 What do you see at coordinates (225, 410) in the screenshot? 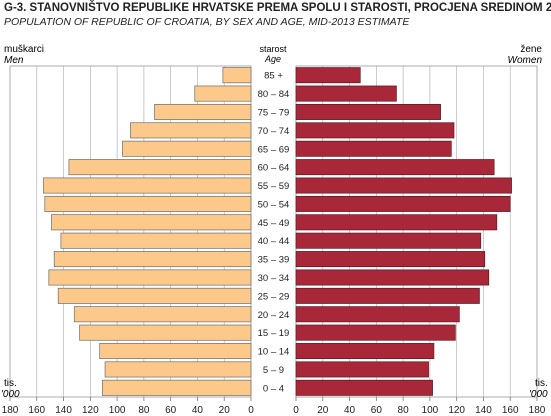
I see `x-tick-label-left: 20` at bounding box center [225, 410].